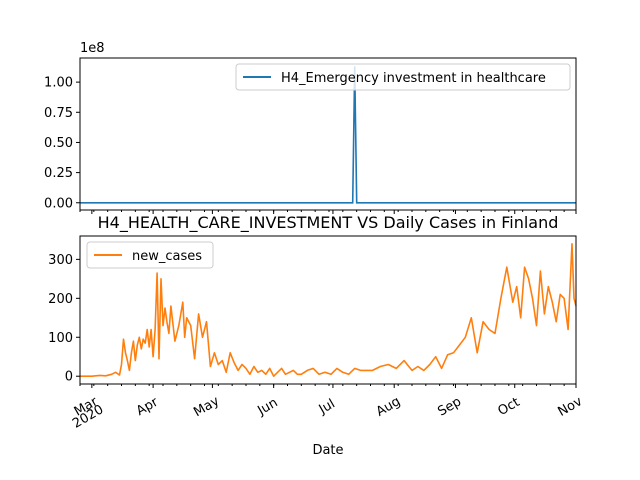 The width and height of the screenshot is (640, 480). I want to click on bottom-legend-label: new_cases, so click(167, 256).